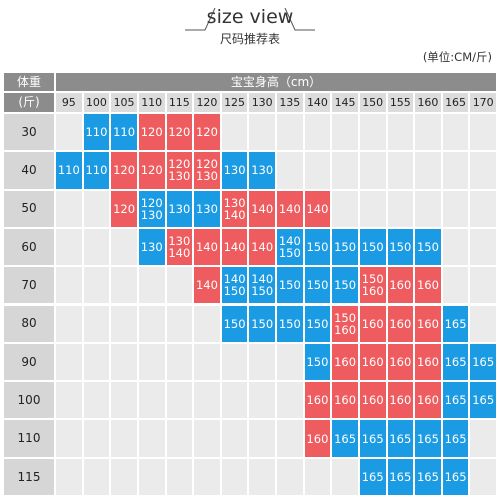 The image size is (500, 500). Describe the element at coordinates (29, 323) in the screenshot. I see `weight-label: 80` at that location.